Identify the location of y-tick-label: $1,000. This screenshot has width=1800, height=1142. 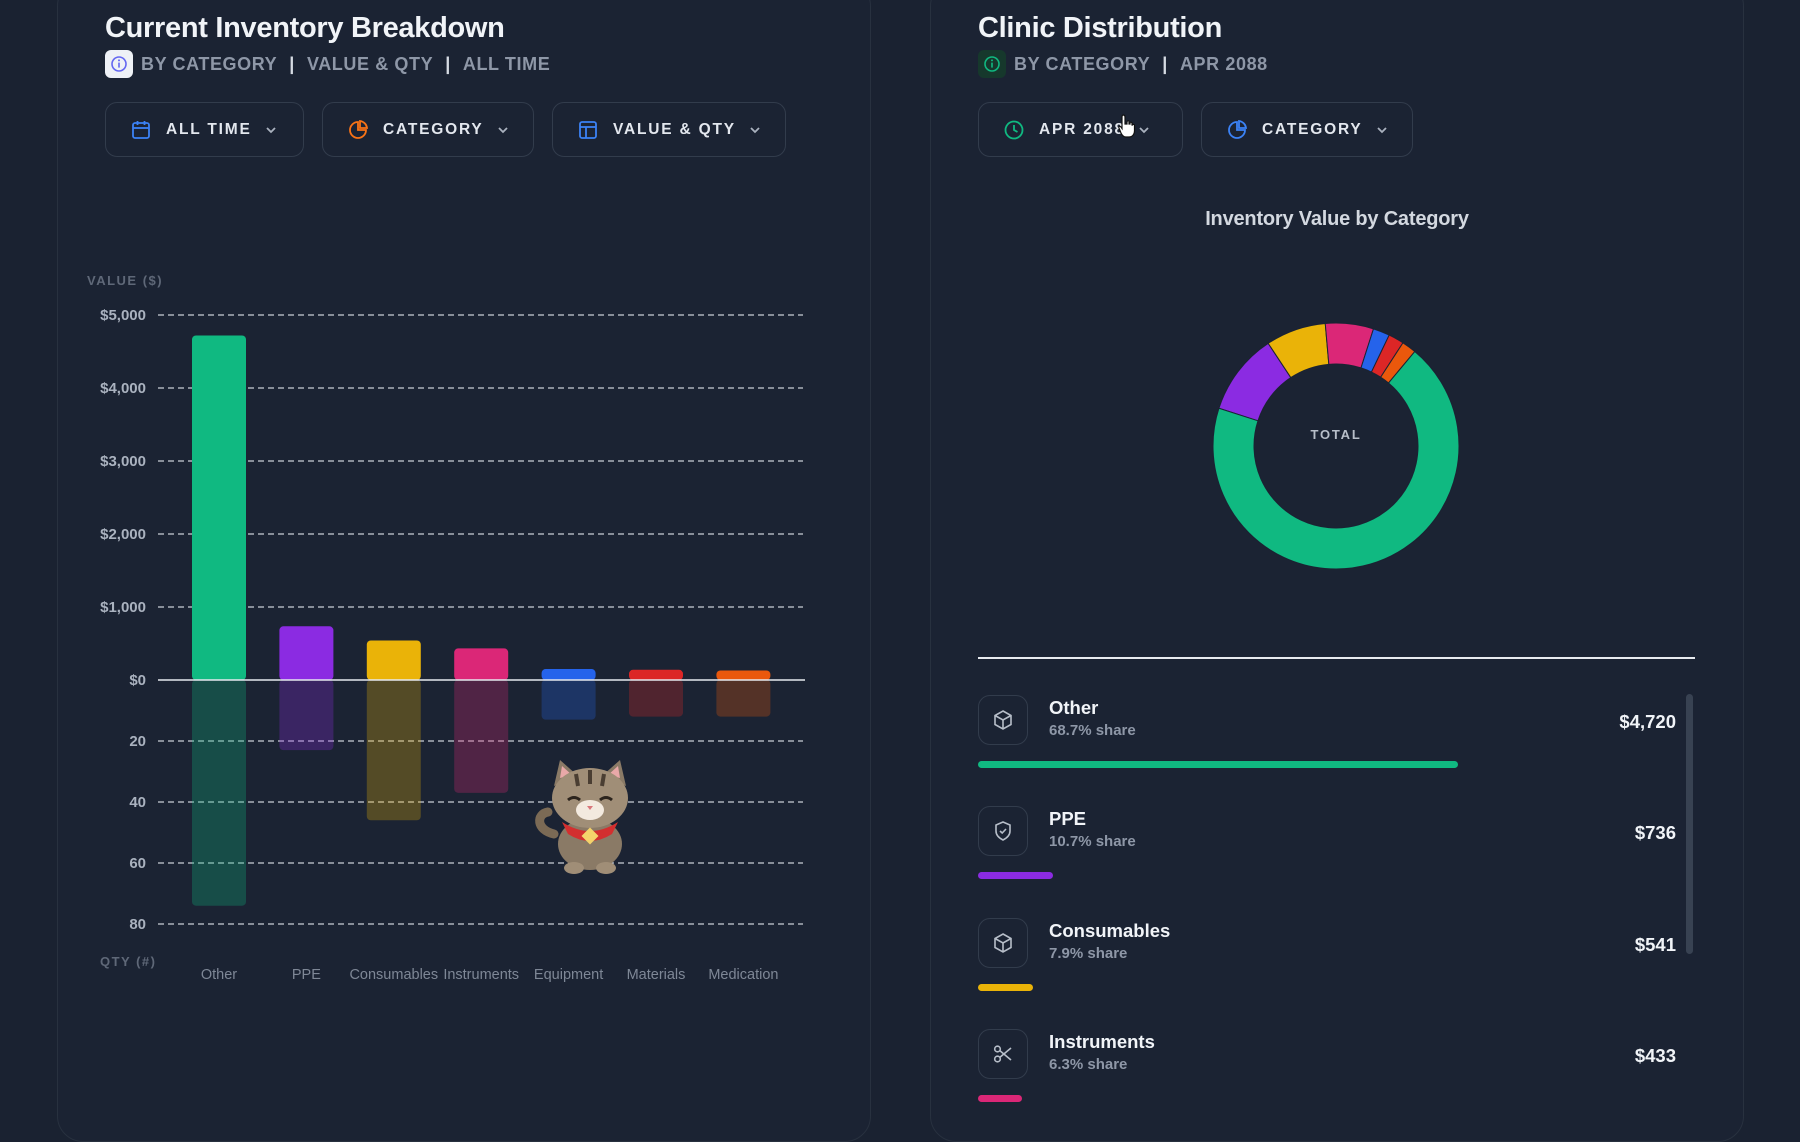
(123, 607).